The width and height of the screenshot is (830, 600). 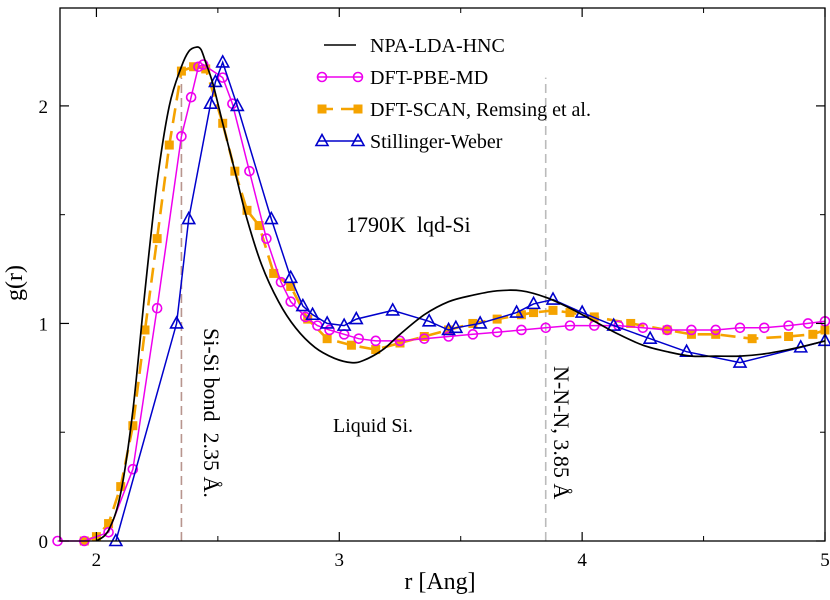 I want to click on legend-label-dft-scan-remsing-et-al: DFT-SCAN, Remsing et al., so click(x=480, y=110).